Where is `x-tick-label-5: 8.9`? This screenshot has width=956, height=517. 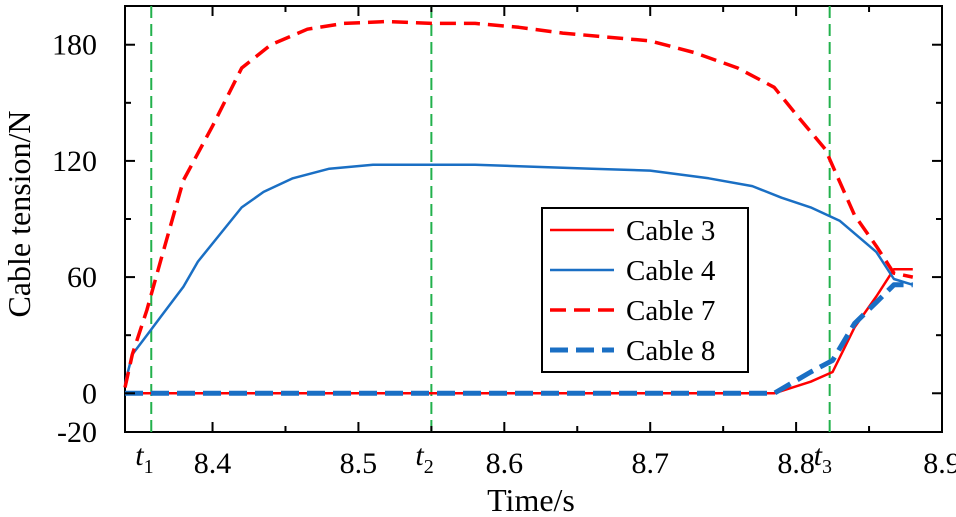
x-tick-label-5: 8.9 is located at coordinates (939, 463).